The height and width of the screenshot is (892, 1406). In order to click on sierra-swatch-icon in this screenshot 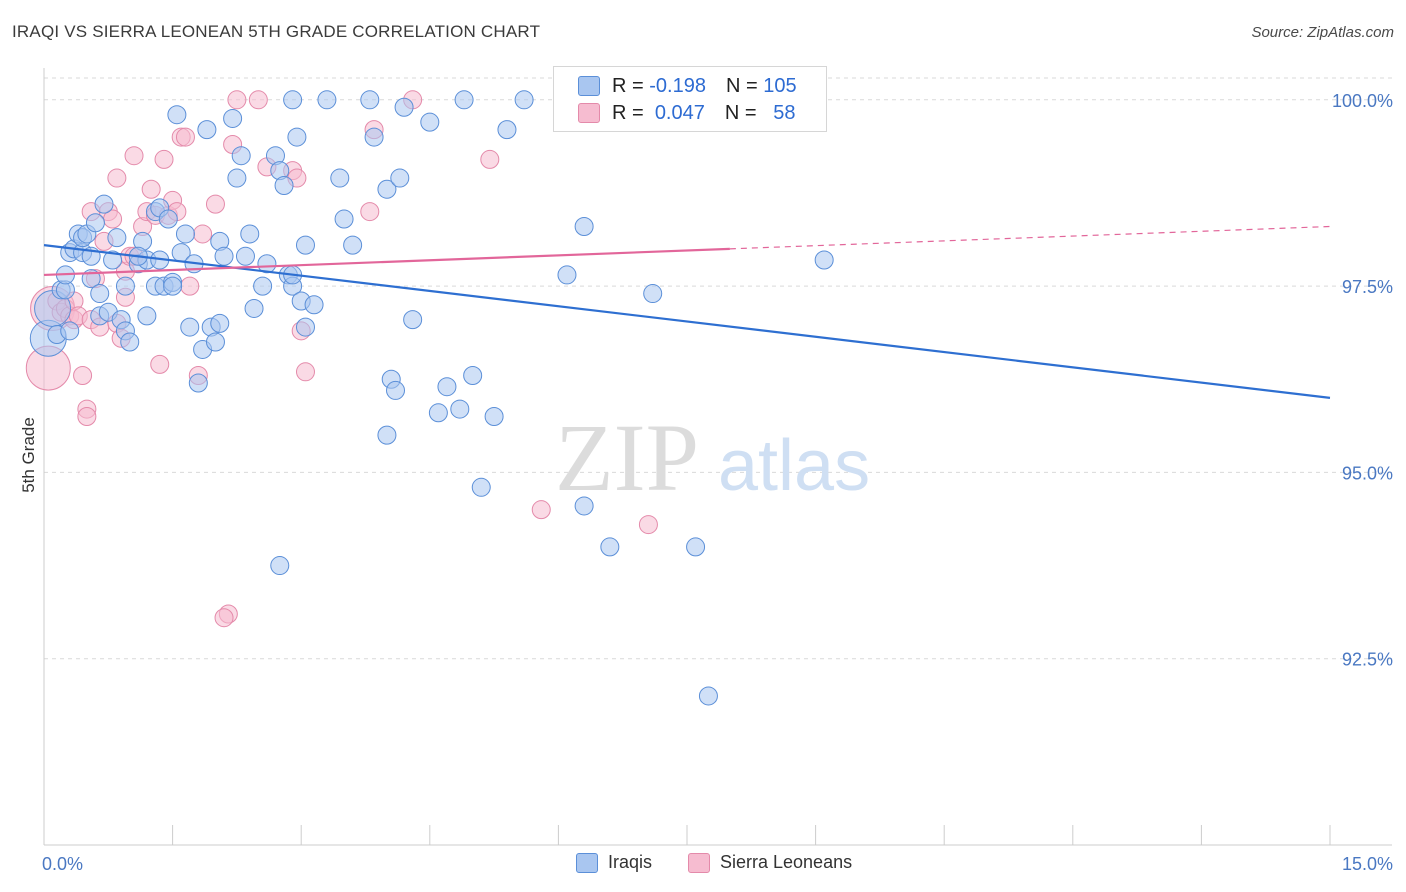, I will do `click(589, 113)`.